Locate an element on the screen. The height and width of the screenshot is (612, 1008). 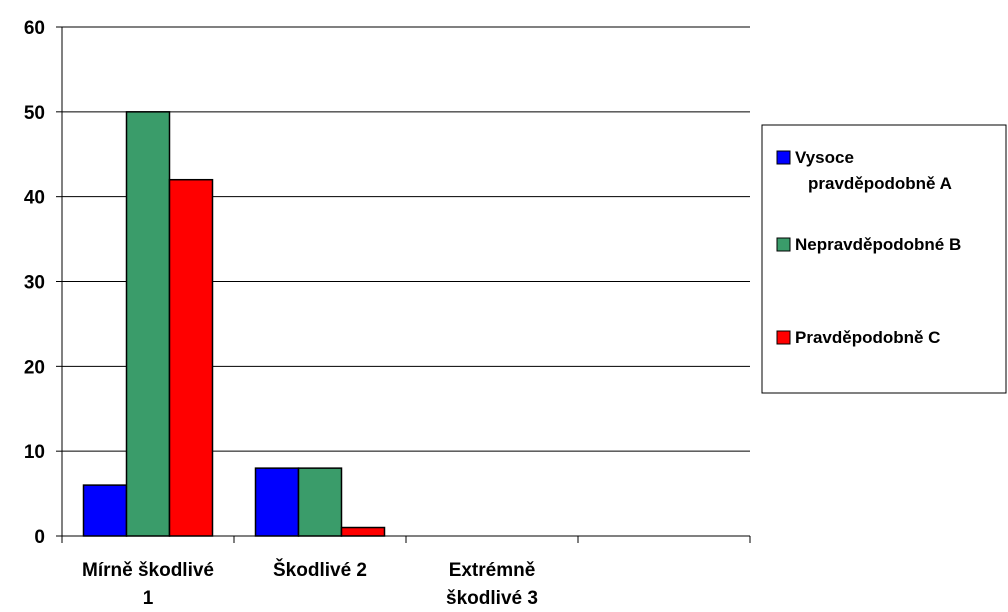
y-tick-label: 40 is located at coordinates (34, 198).